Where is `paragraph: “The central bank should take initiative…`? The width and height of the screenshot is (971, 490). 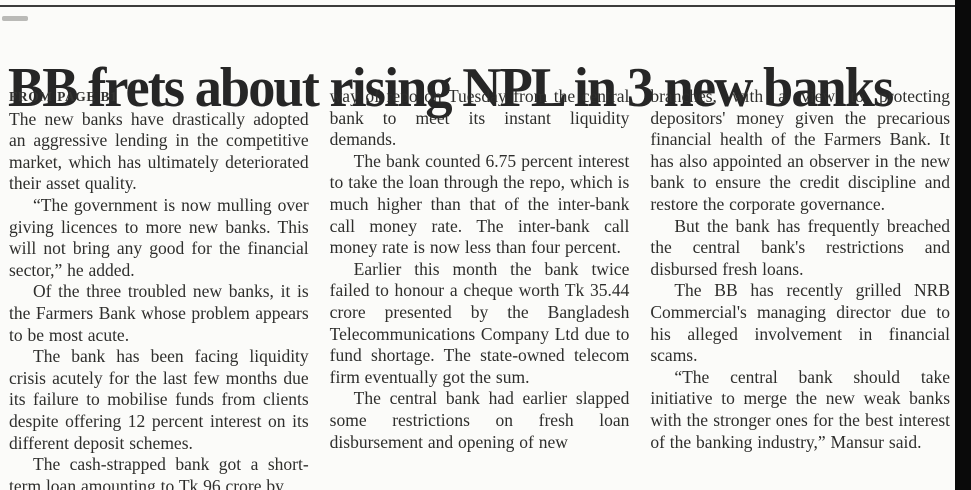
paragraph: “The central bank should take initiative… is located at coordinates (800, 409).